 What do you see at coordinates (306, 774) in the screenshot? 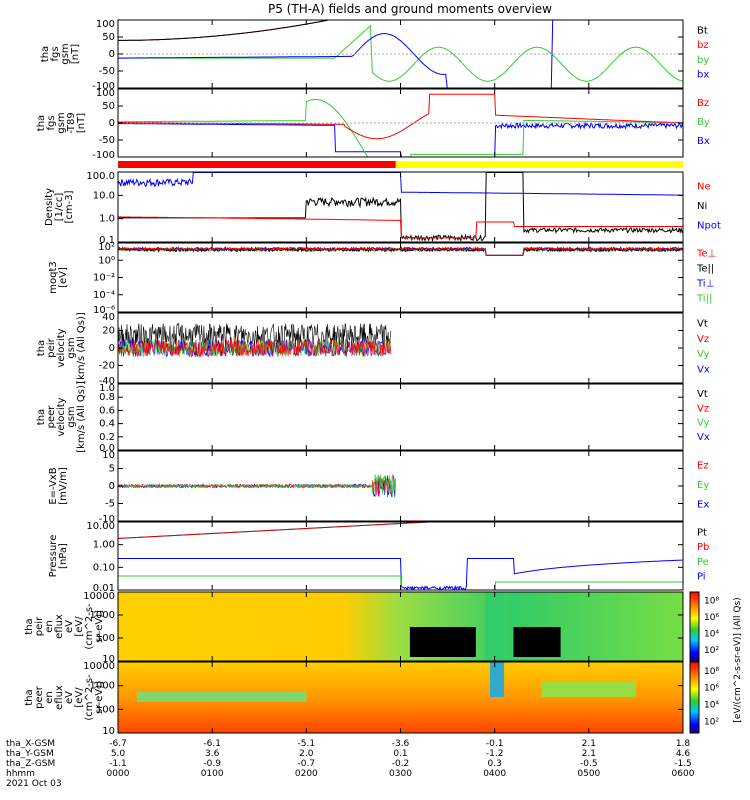
I see `axis-tick-value: 0200` at bounding box center [306, 774].